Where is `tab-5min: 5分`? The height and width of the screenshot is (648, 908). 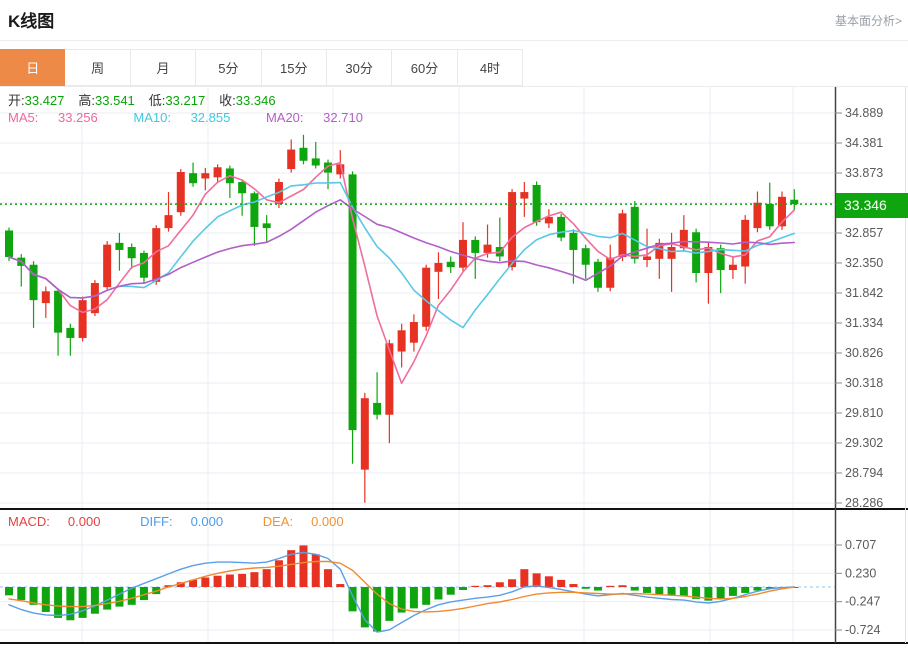 tab-5min: 5分 is located at coordinates (229, 67).